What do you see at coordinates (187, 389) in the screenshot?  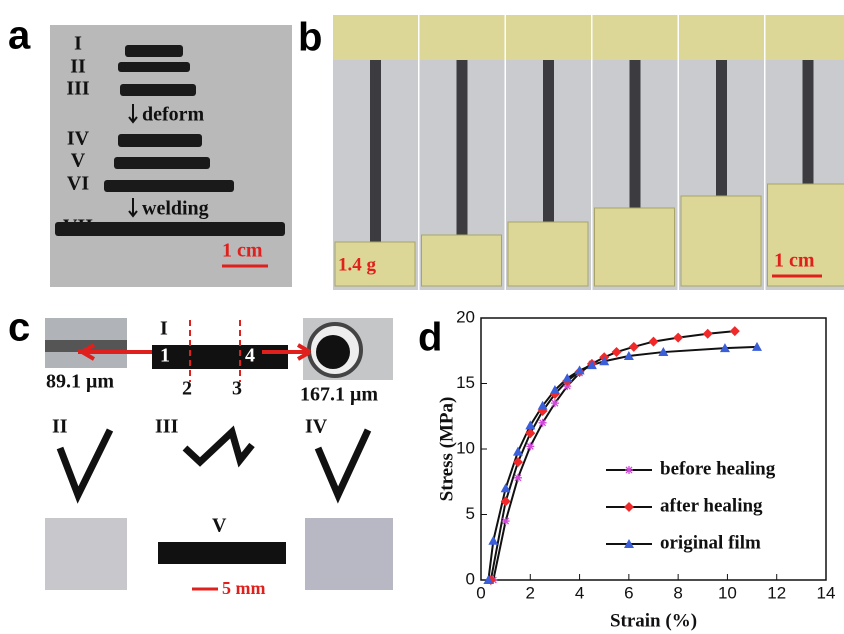 I see `point-label: 2` at bounding box center [187, 389].